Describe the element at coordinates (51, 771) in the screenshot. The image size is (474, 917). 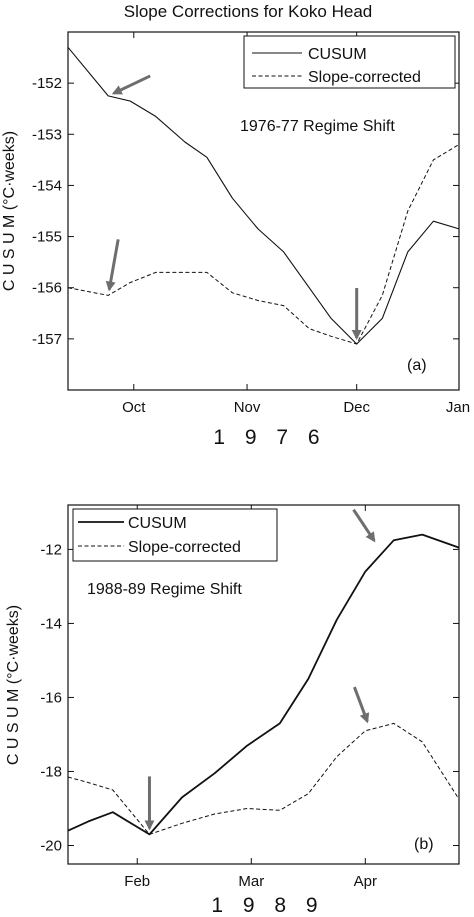
I see `y-tick-label: -18` at that location.